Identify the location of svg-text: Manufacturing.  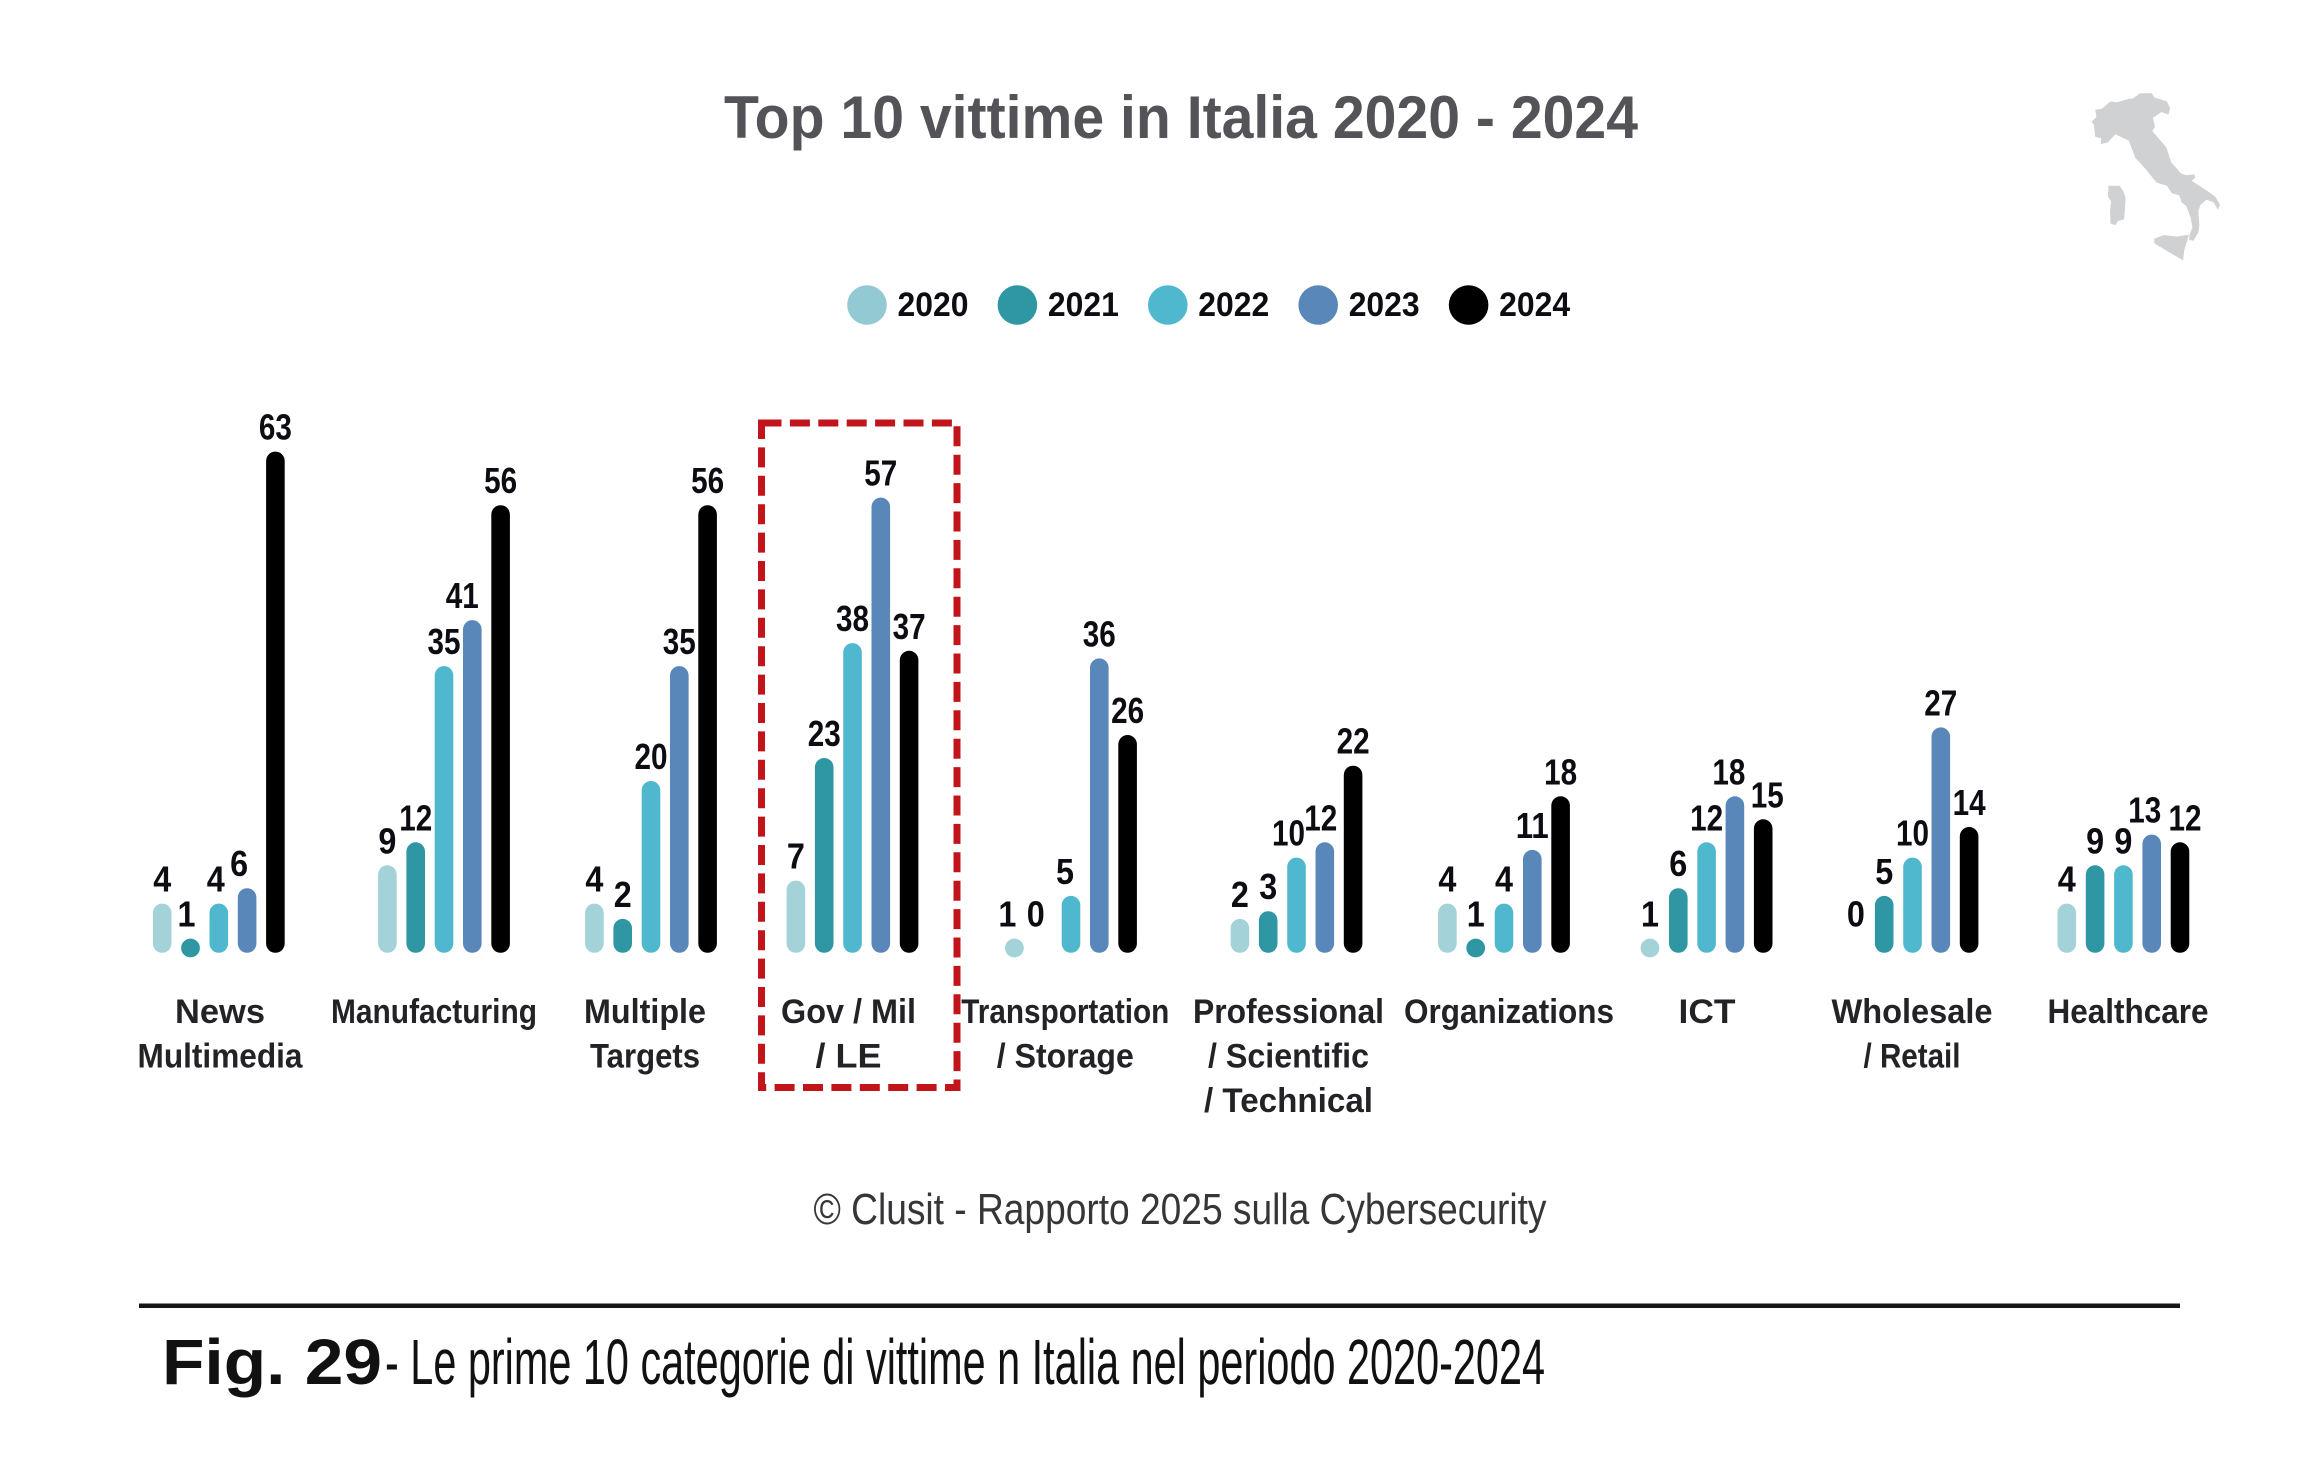
(434, 1012).